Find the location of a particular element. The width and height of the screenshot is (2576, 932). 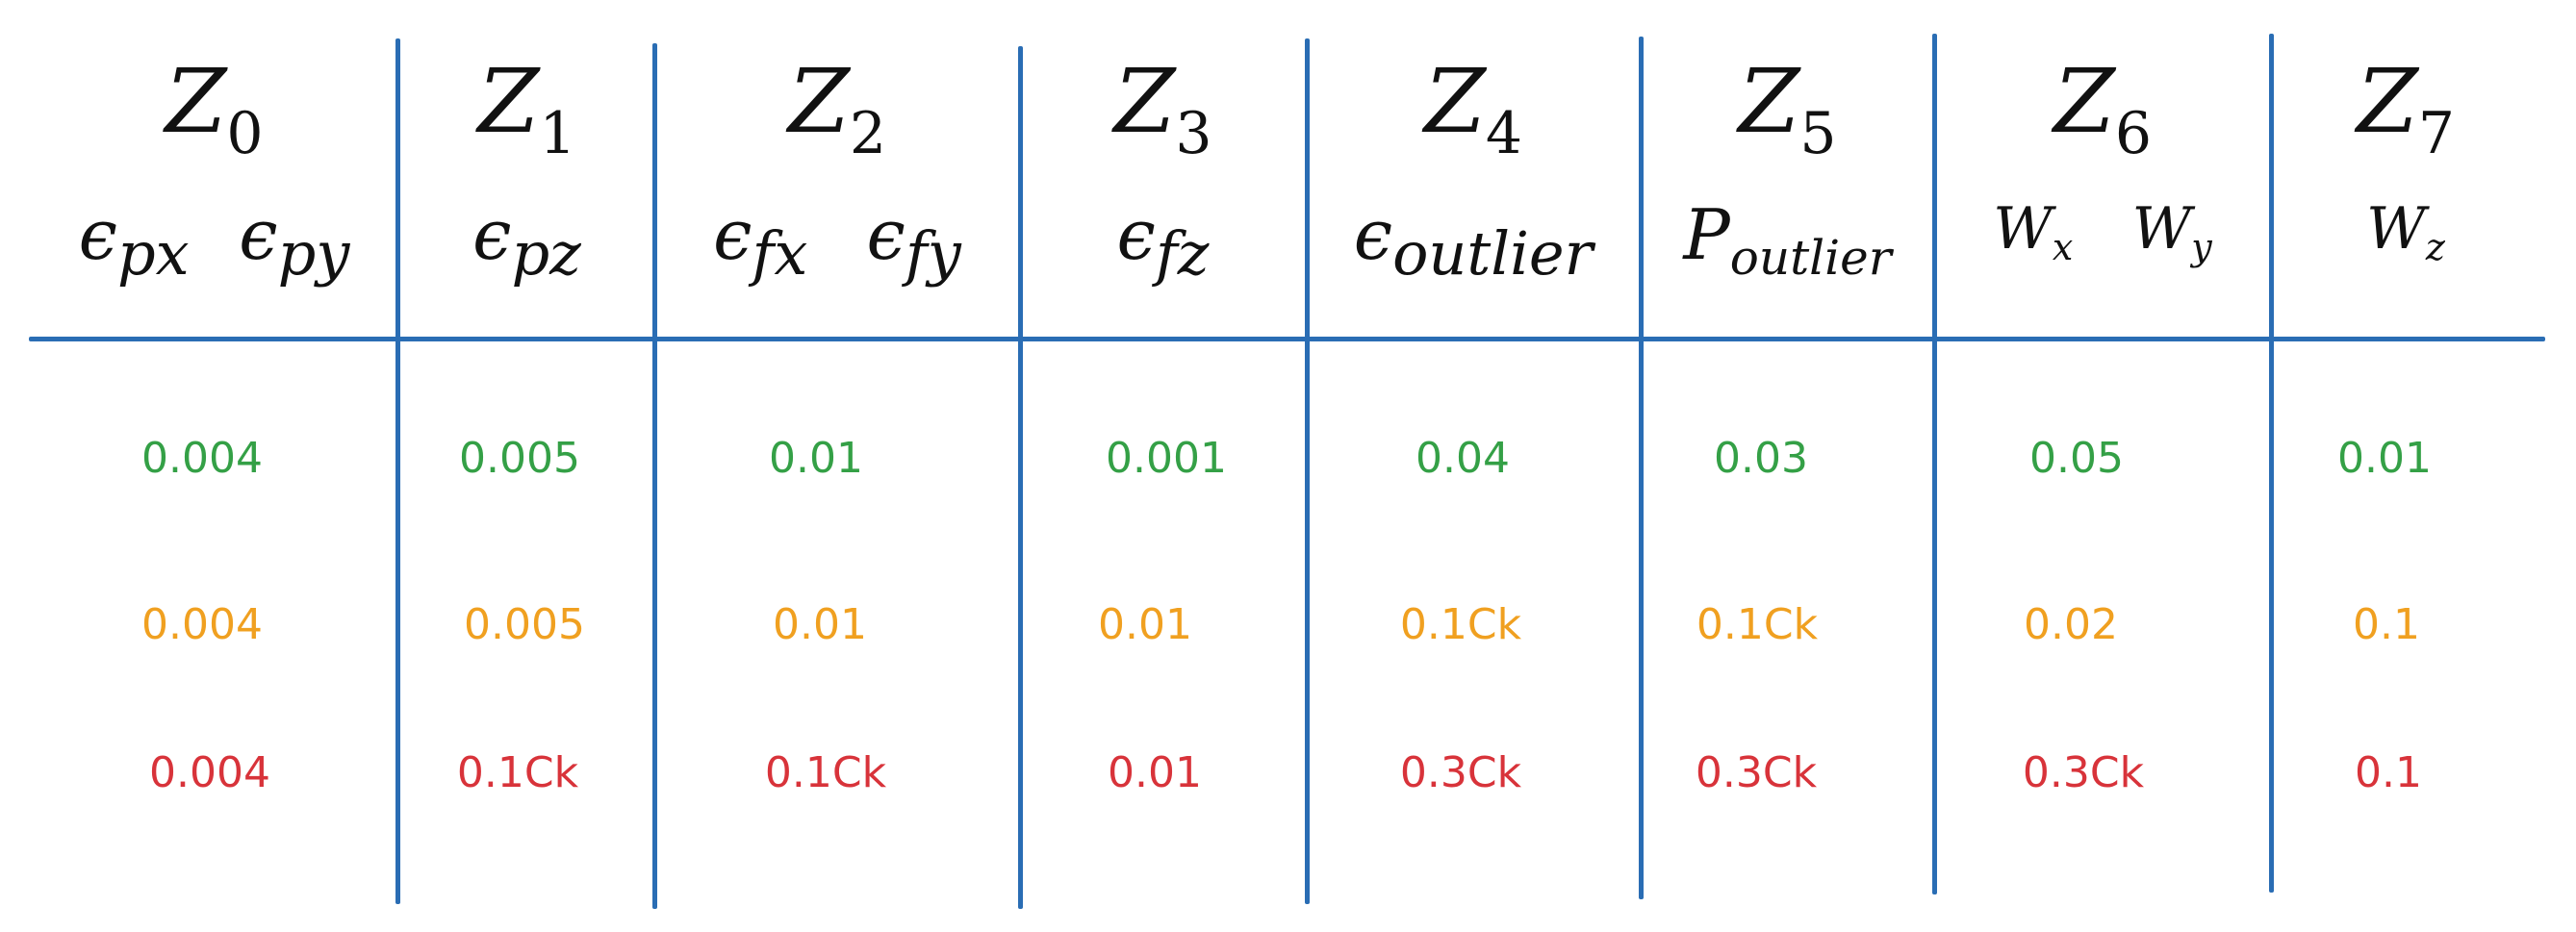

latent-variable-index: 1 is located at coordinates (557, 133).